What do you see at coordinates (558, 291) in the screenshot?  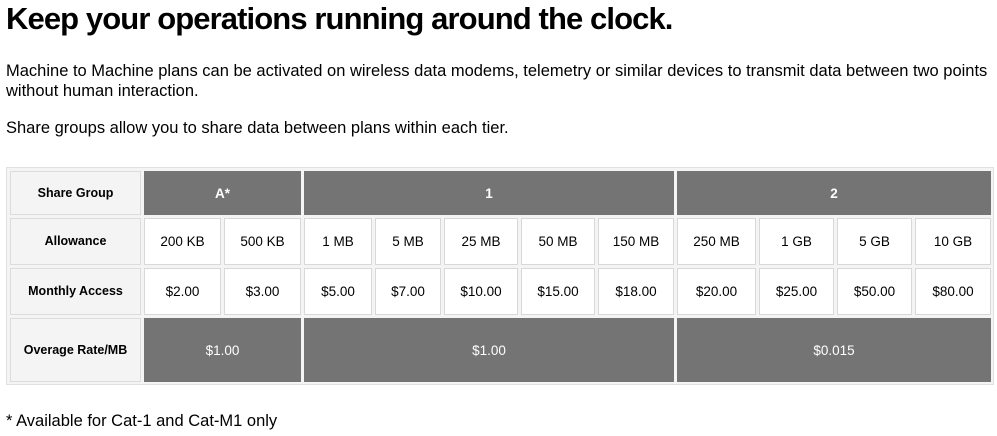 I see `price-cell: $15.00` at bounding box center [558, 291].